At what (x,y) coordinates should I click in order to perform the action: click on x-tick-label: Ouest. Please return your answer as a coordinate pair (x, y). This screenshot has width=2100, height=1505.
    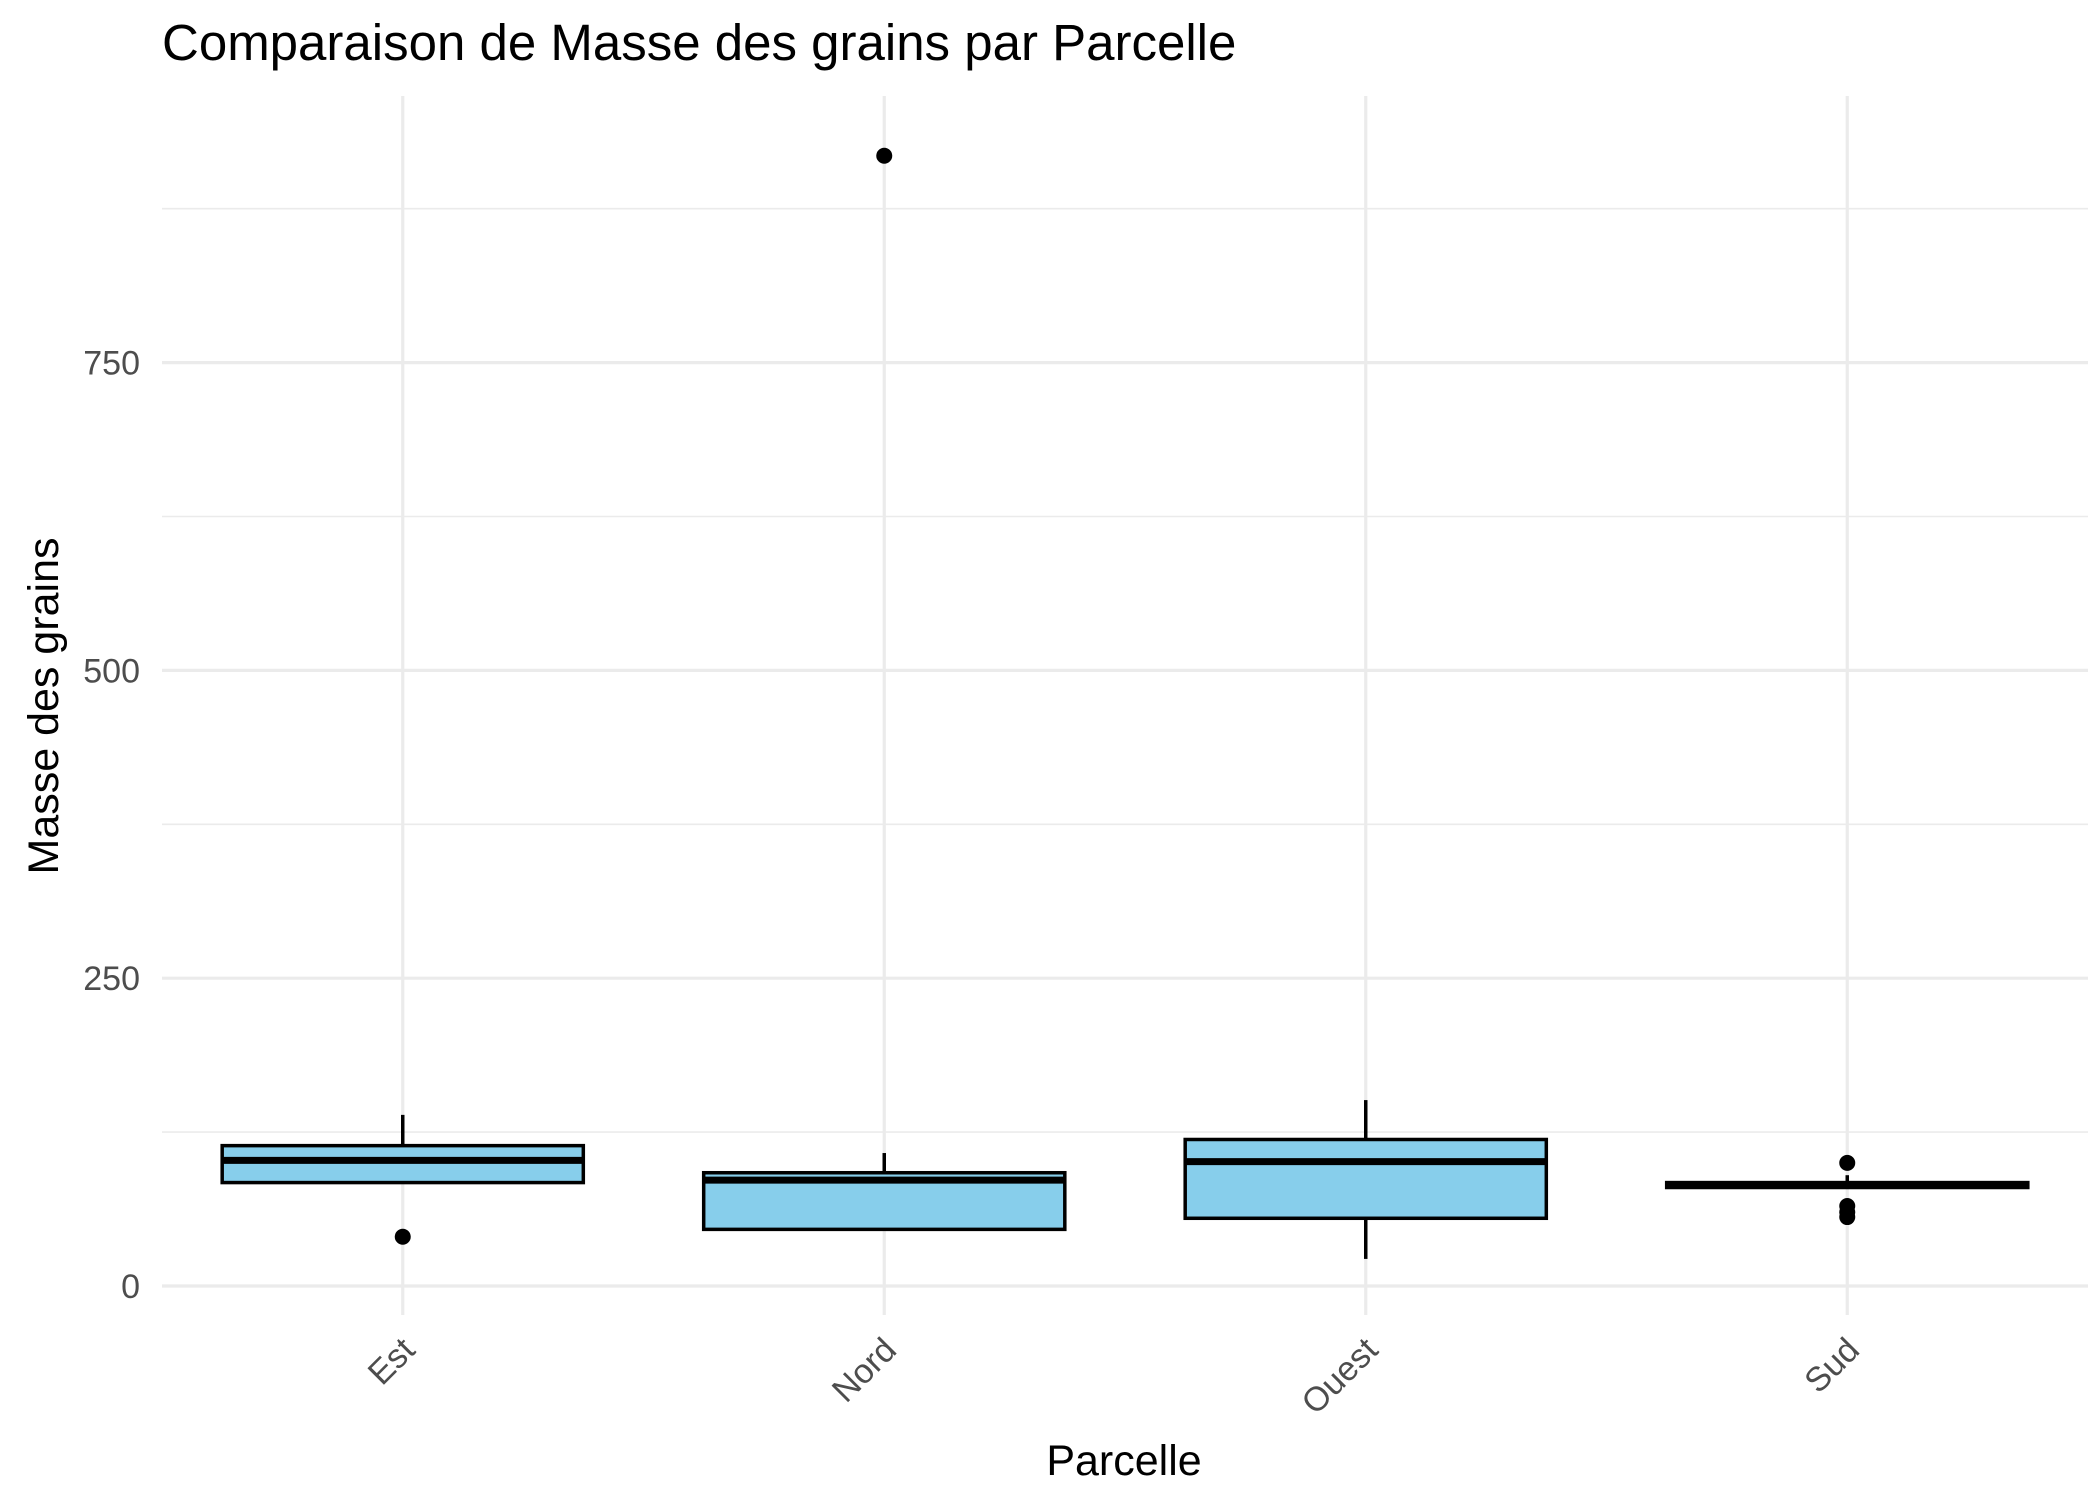
    Looking at the image, I should click on (1339, 1375).